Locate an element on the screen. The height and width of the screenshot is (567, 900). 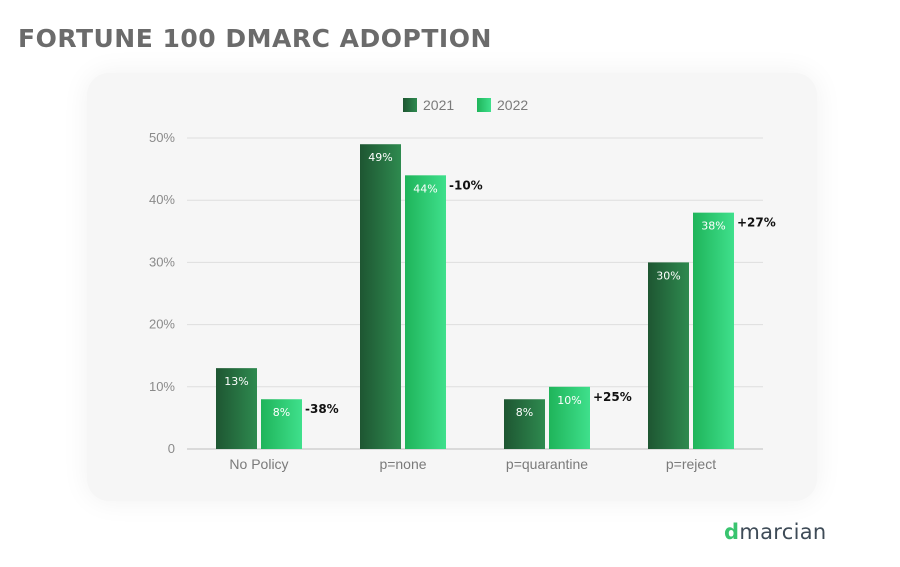
legend-label: 2021 is located at coordinates (438, 105).